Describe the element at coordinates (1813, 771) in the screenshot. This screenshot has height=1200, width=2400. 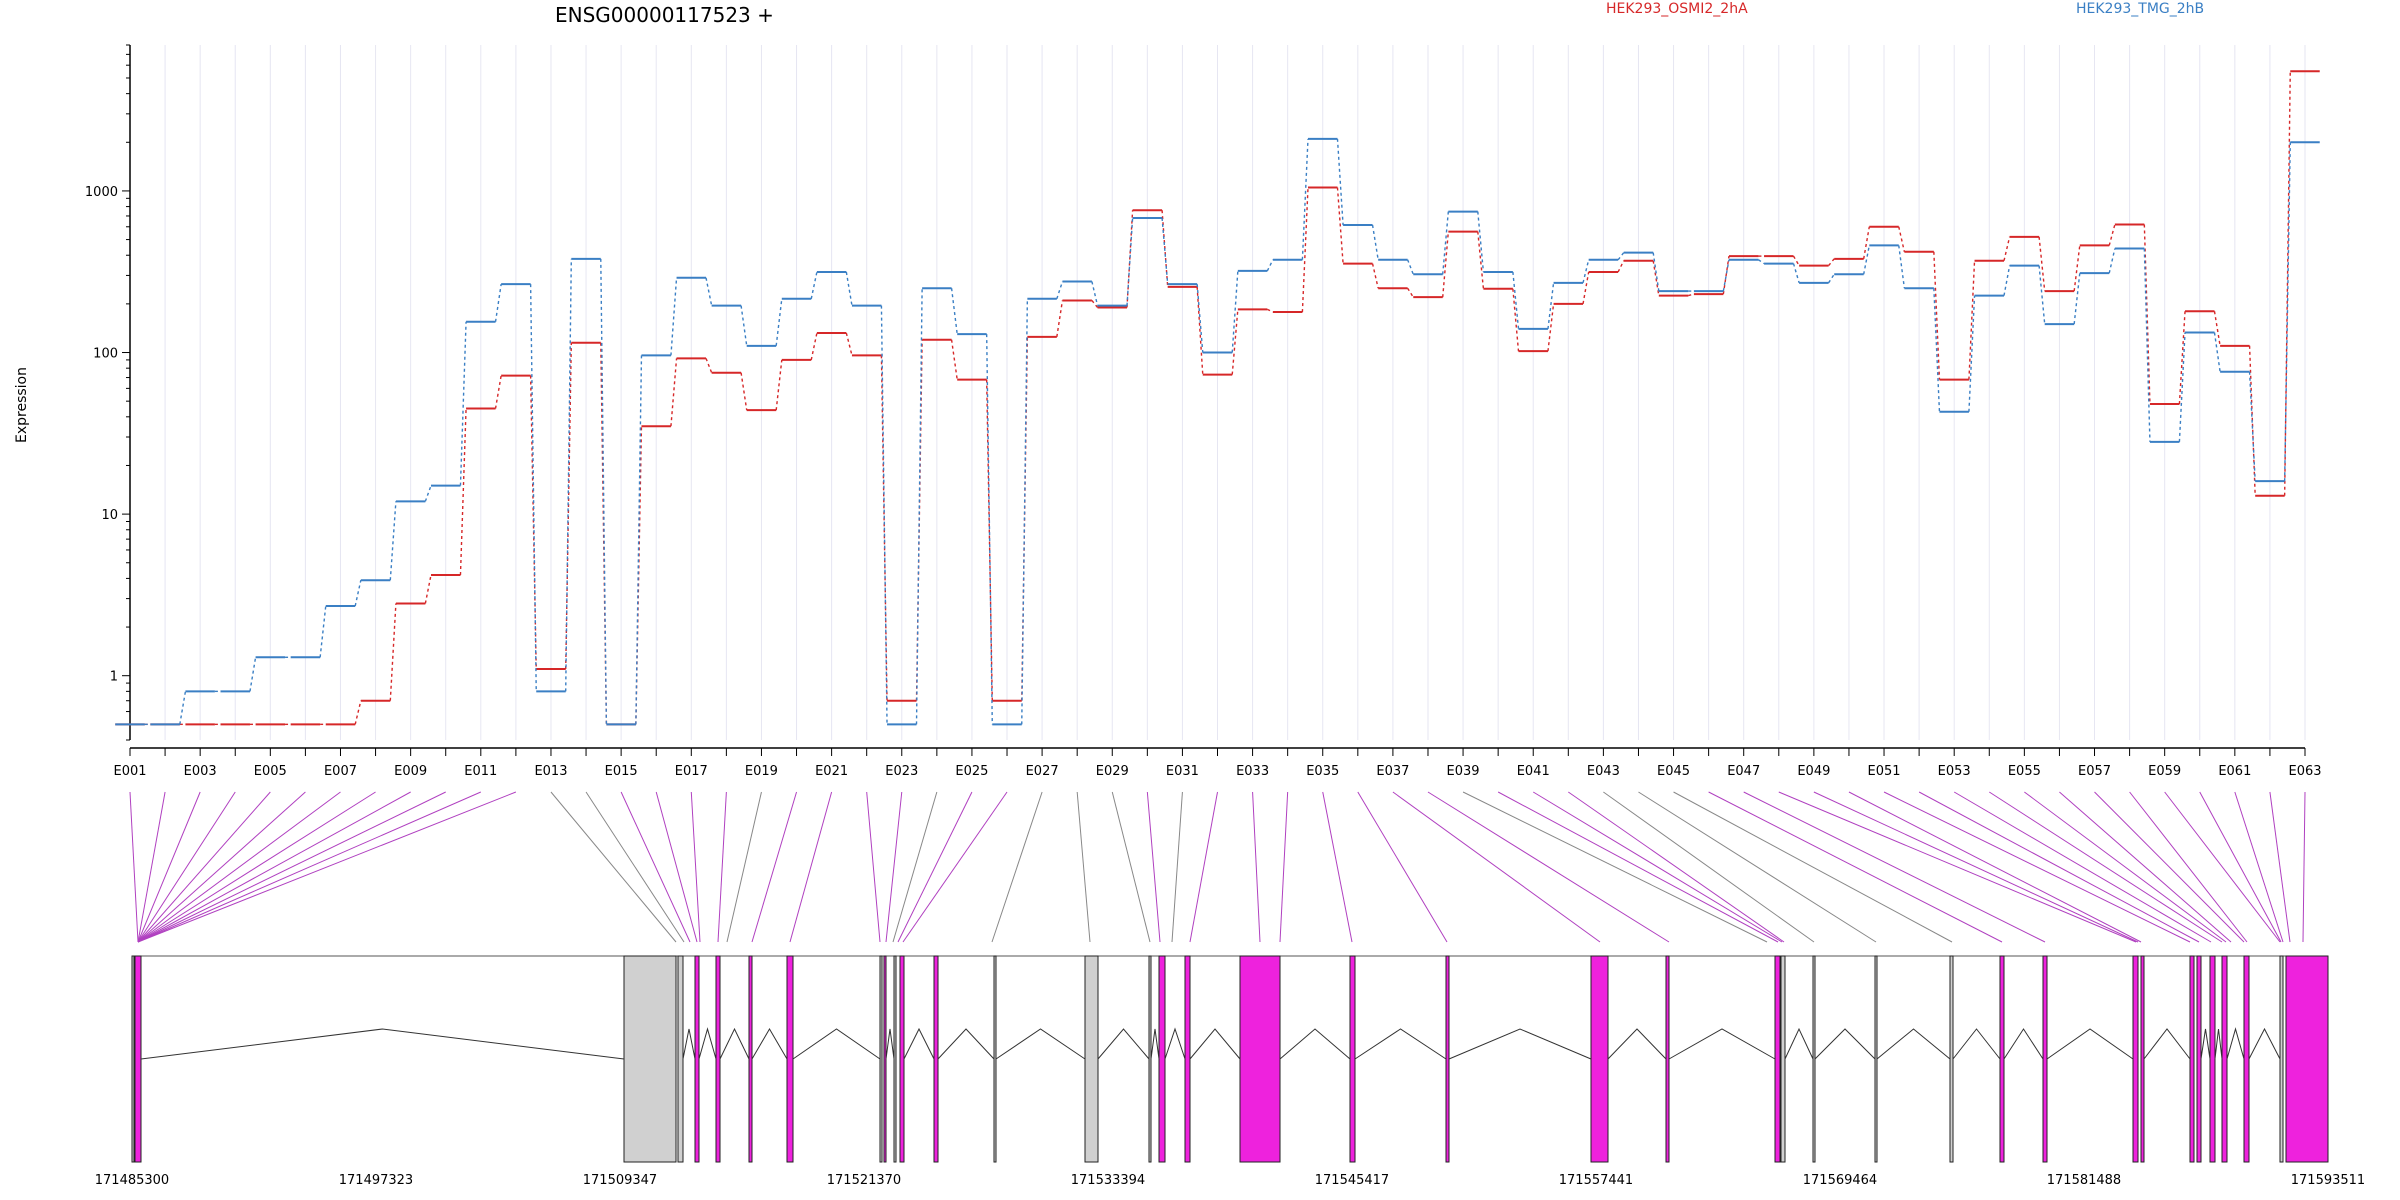
I see `x-tick-label: E049` at that location.